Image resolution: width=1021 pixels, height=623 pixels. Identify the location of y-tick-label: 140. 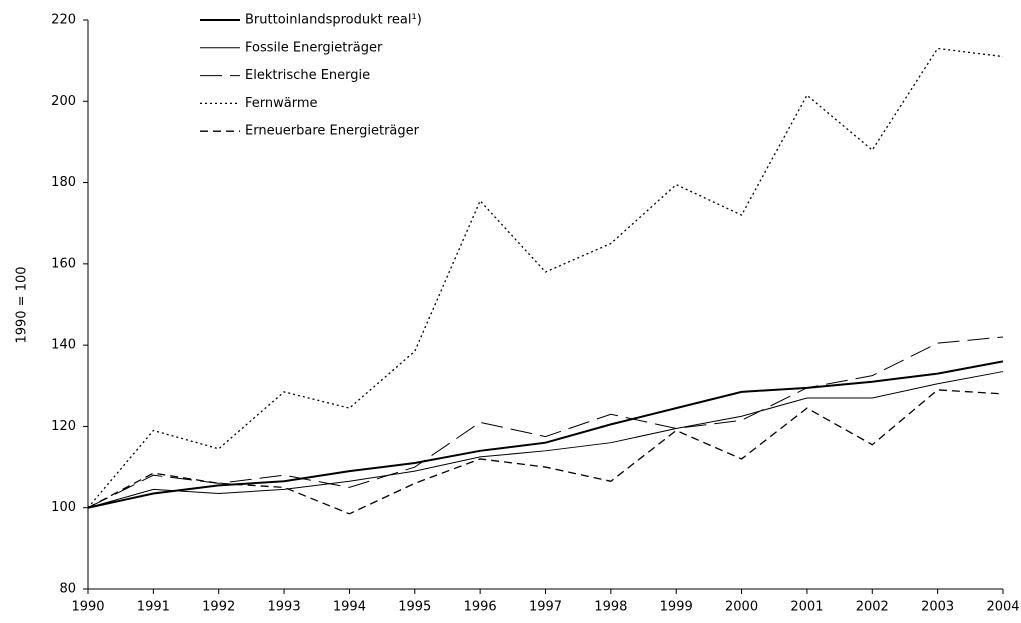
(63, 345).